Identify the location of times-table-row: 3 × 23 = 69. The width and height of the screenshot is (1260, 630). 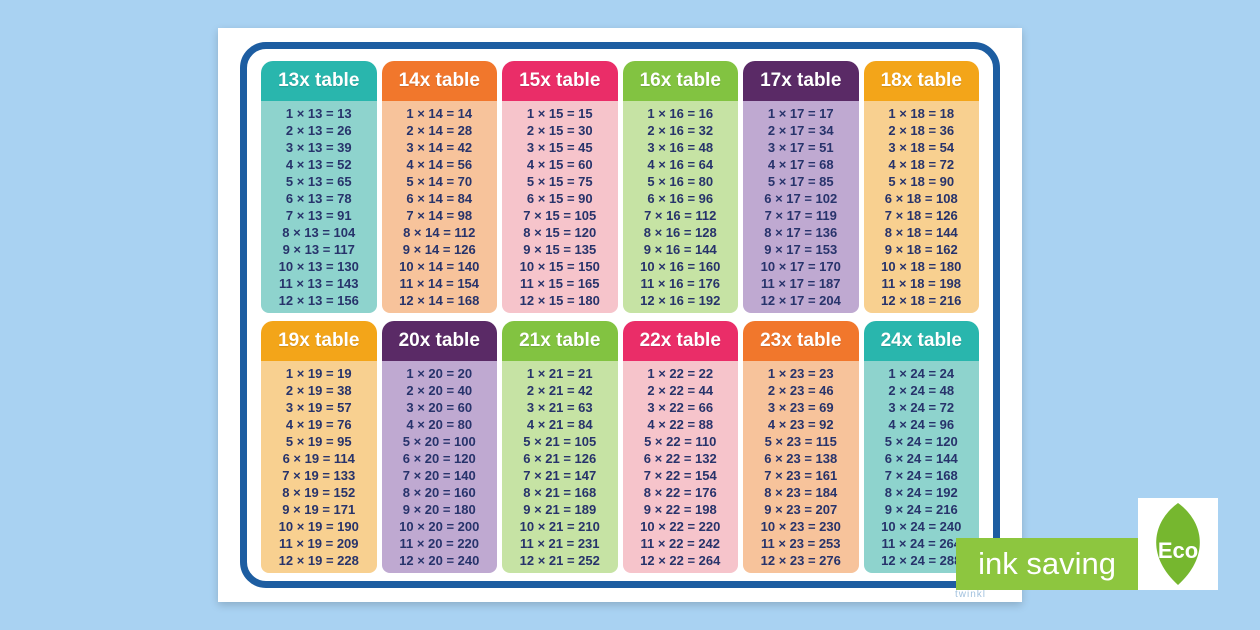
(800, 407).